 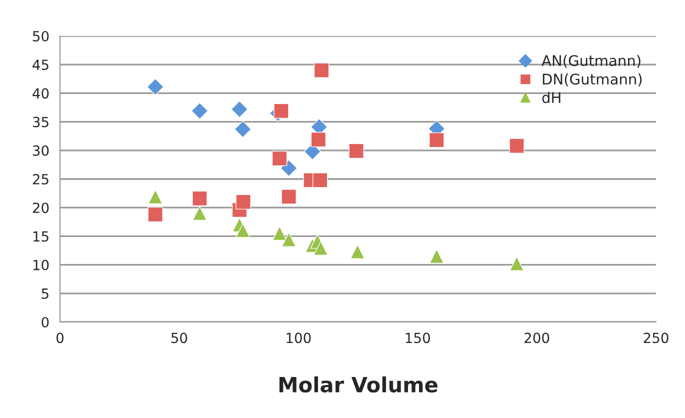 I want to click on y-tick-label: 45, so click(x=40, y=65).